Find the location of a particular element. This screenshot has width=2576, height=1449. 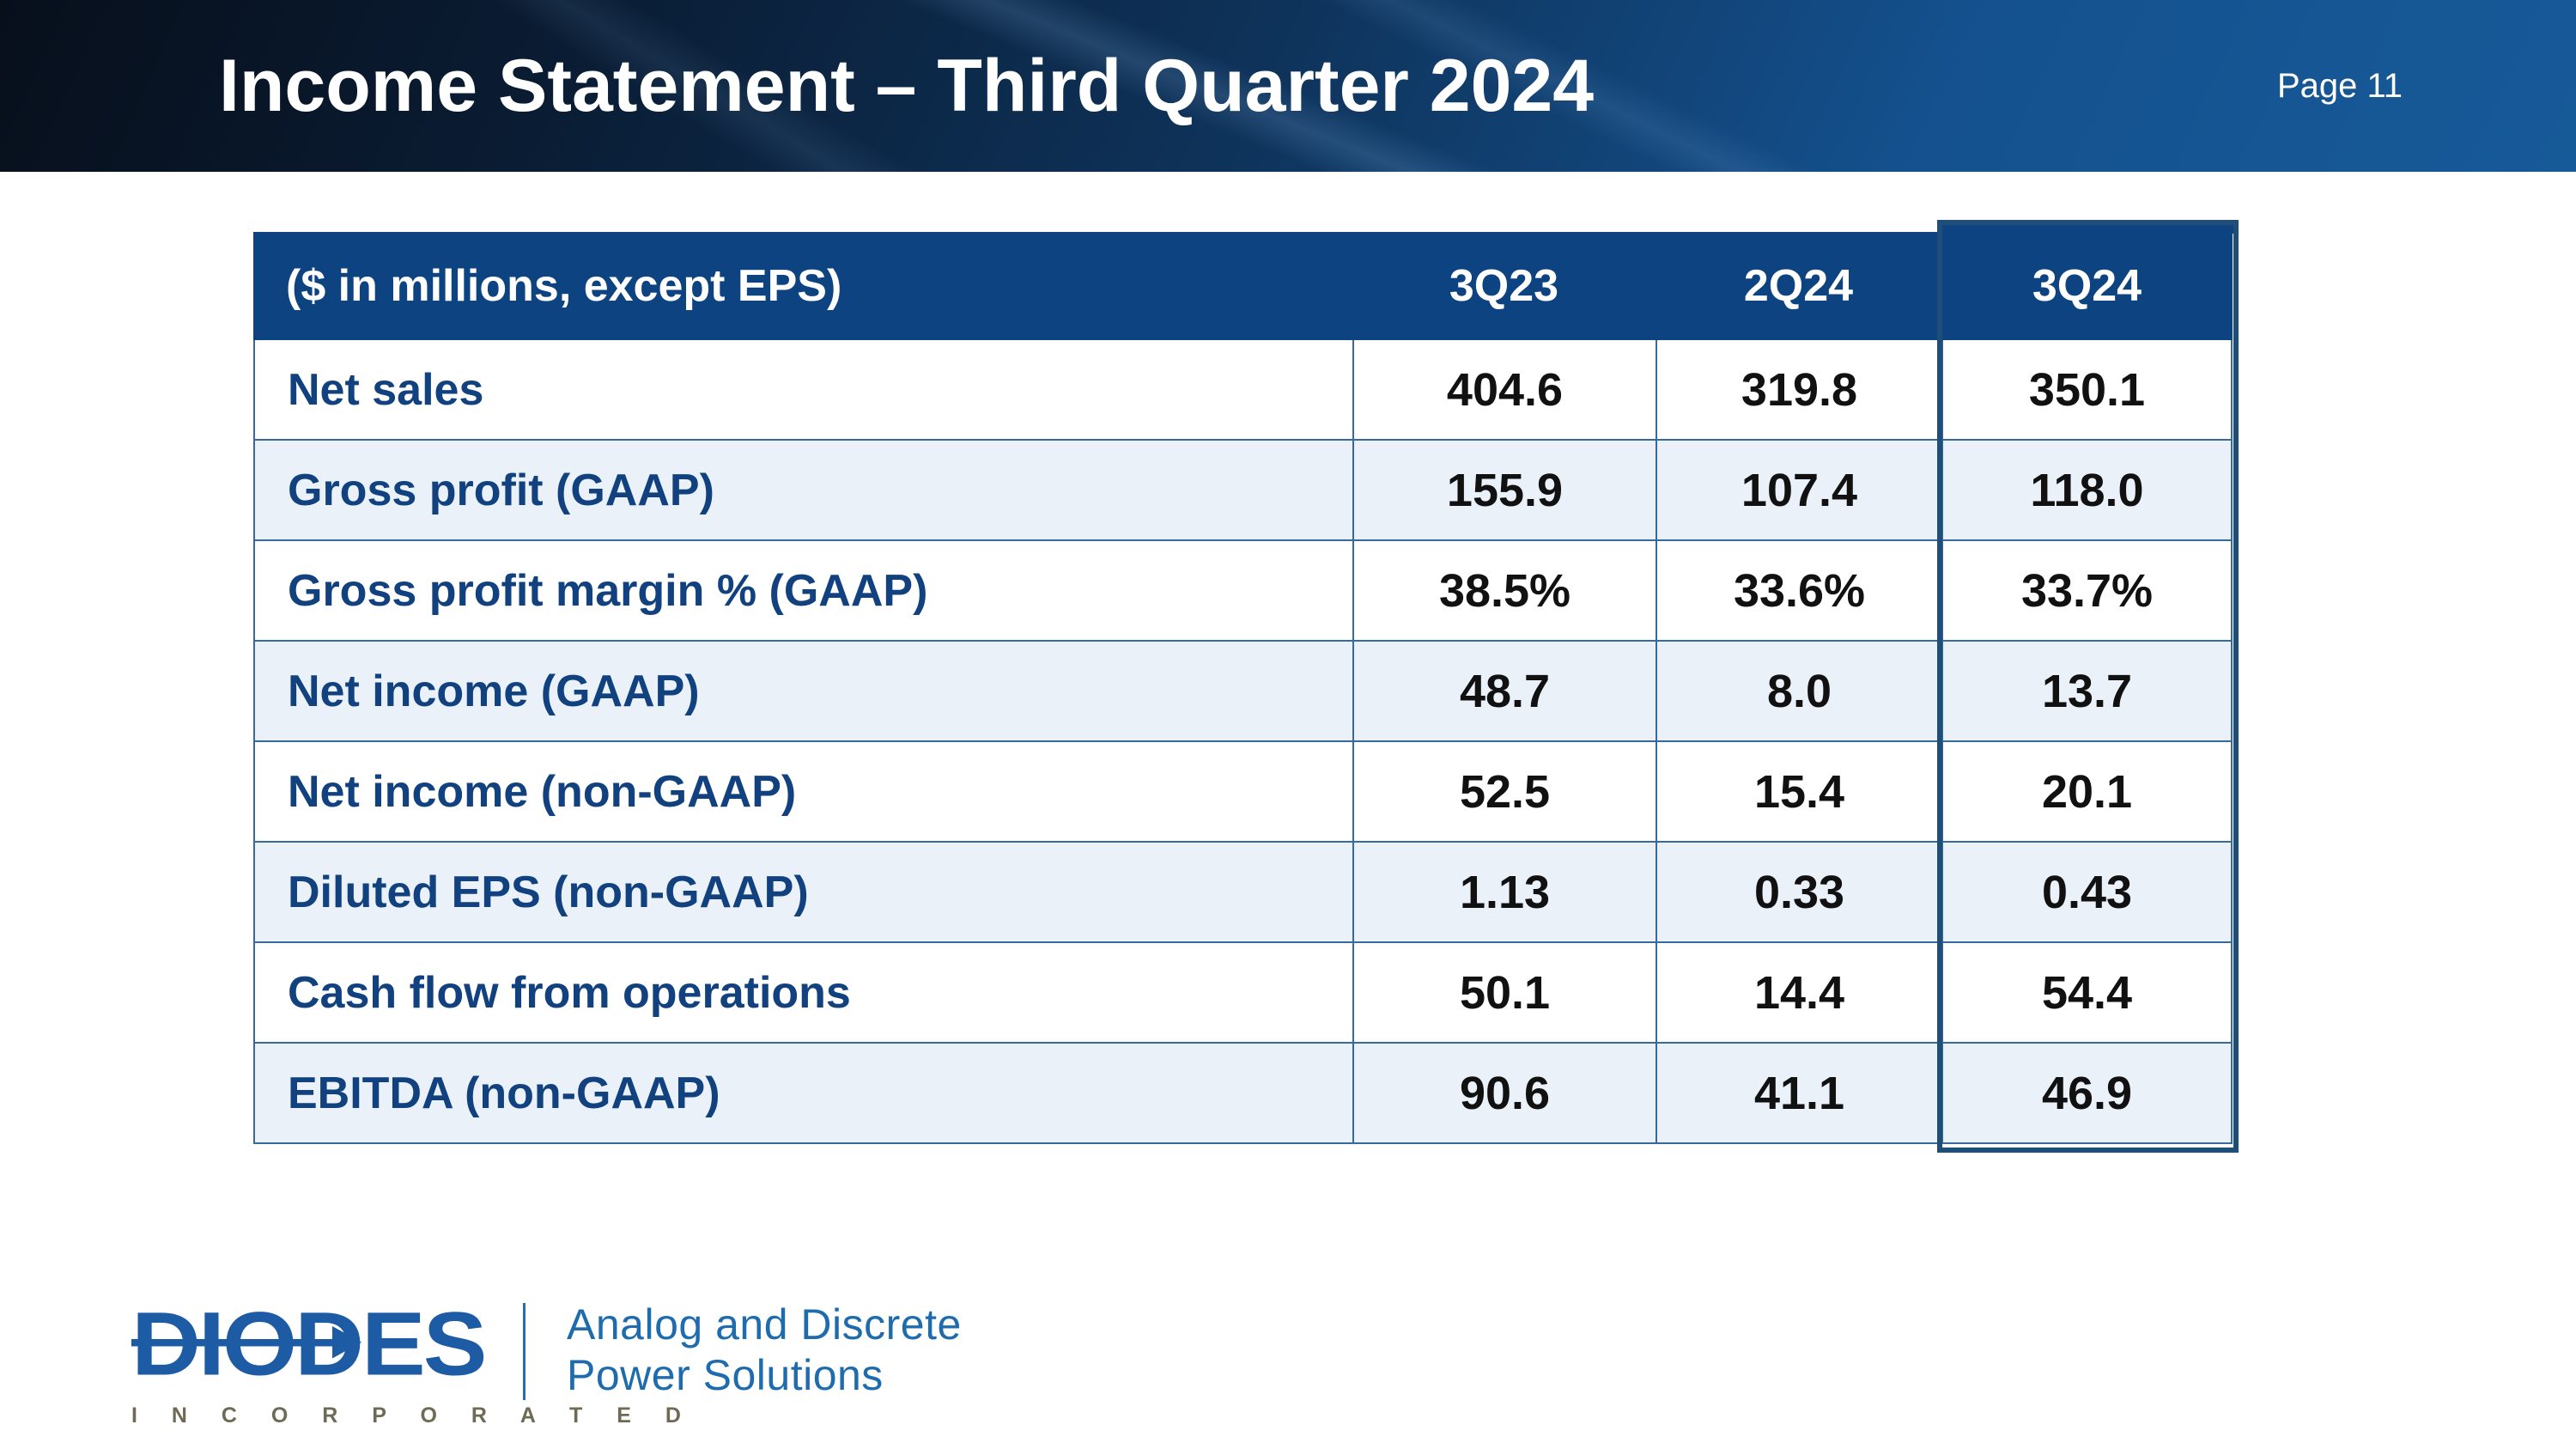

cell-cash-flow-3q23: 50.1 is located at coordinates (1504, 993).